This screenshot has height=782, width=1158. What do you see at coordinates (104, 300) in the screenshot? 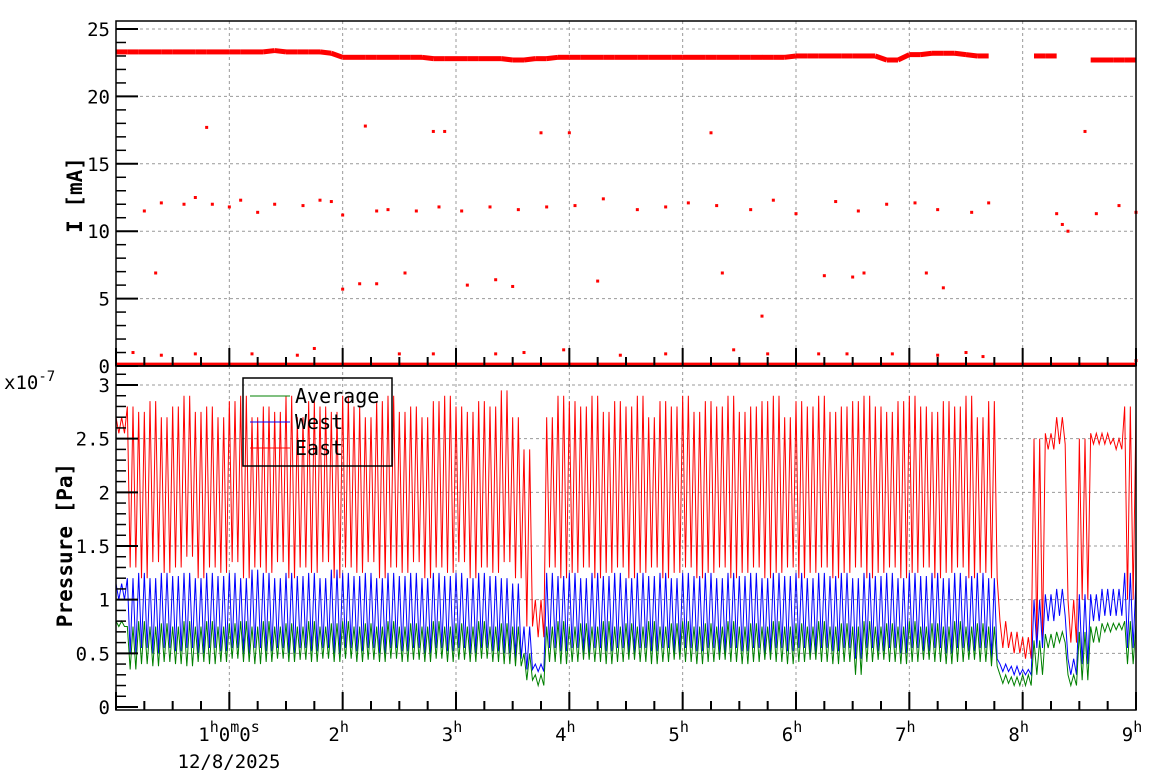
I see `current-y-tick-label: 5` at bounding box center [104, 300].